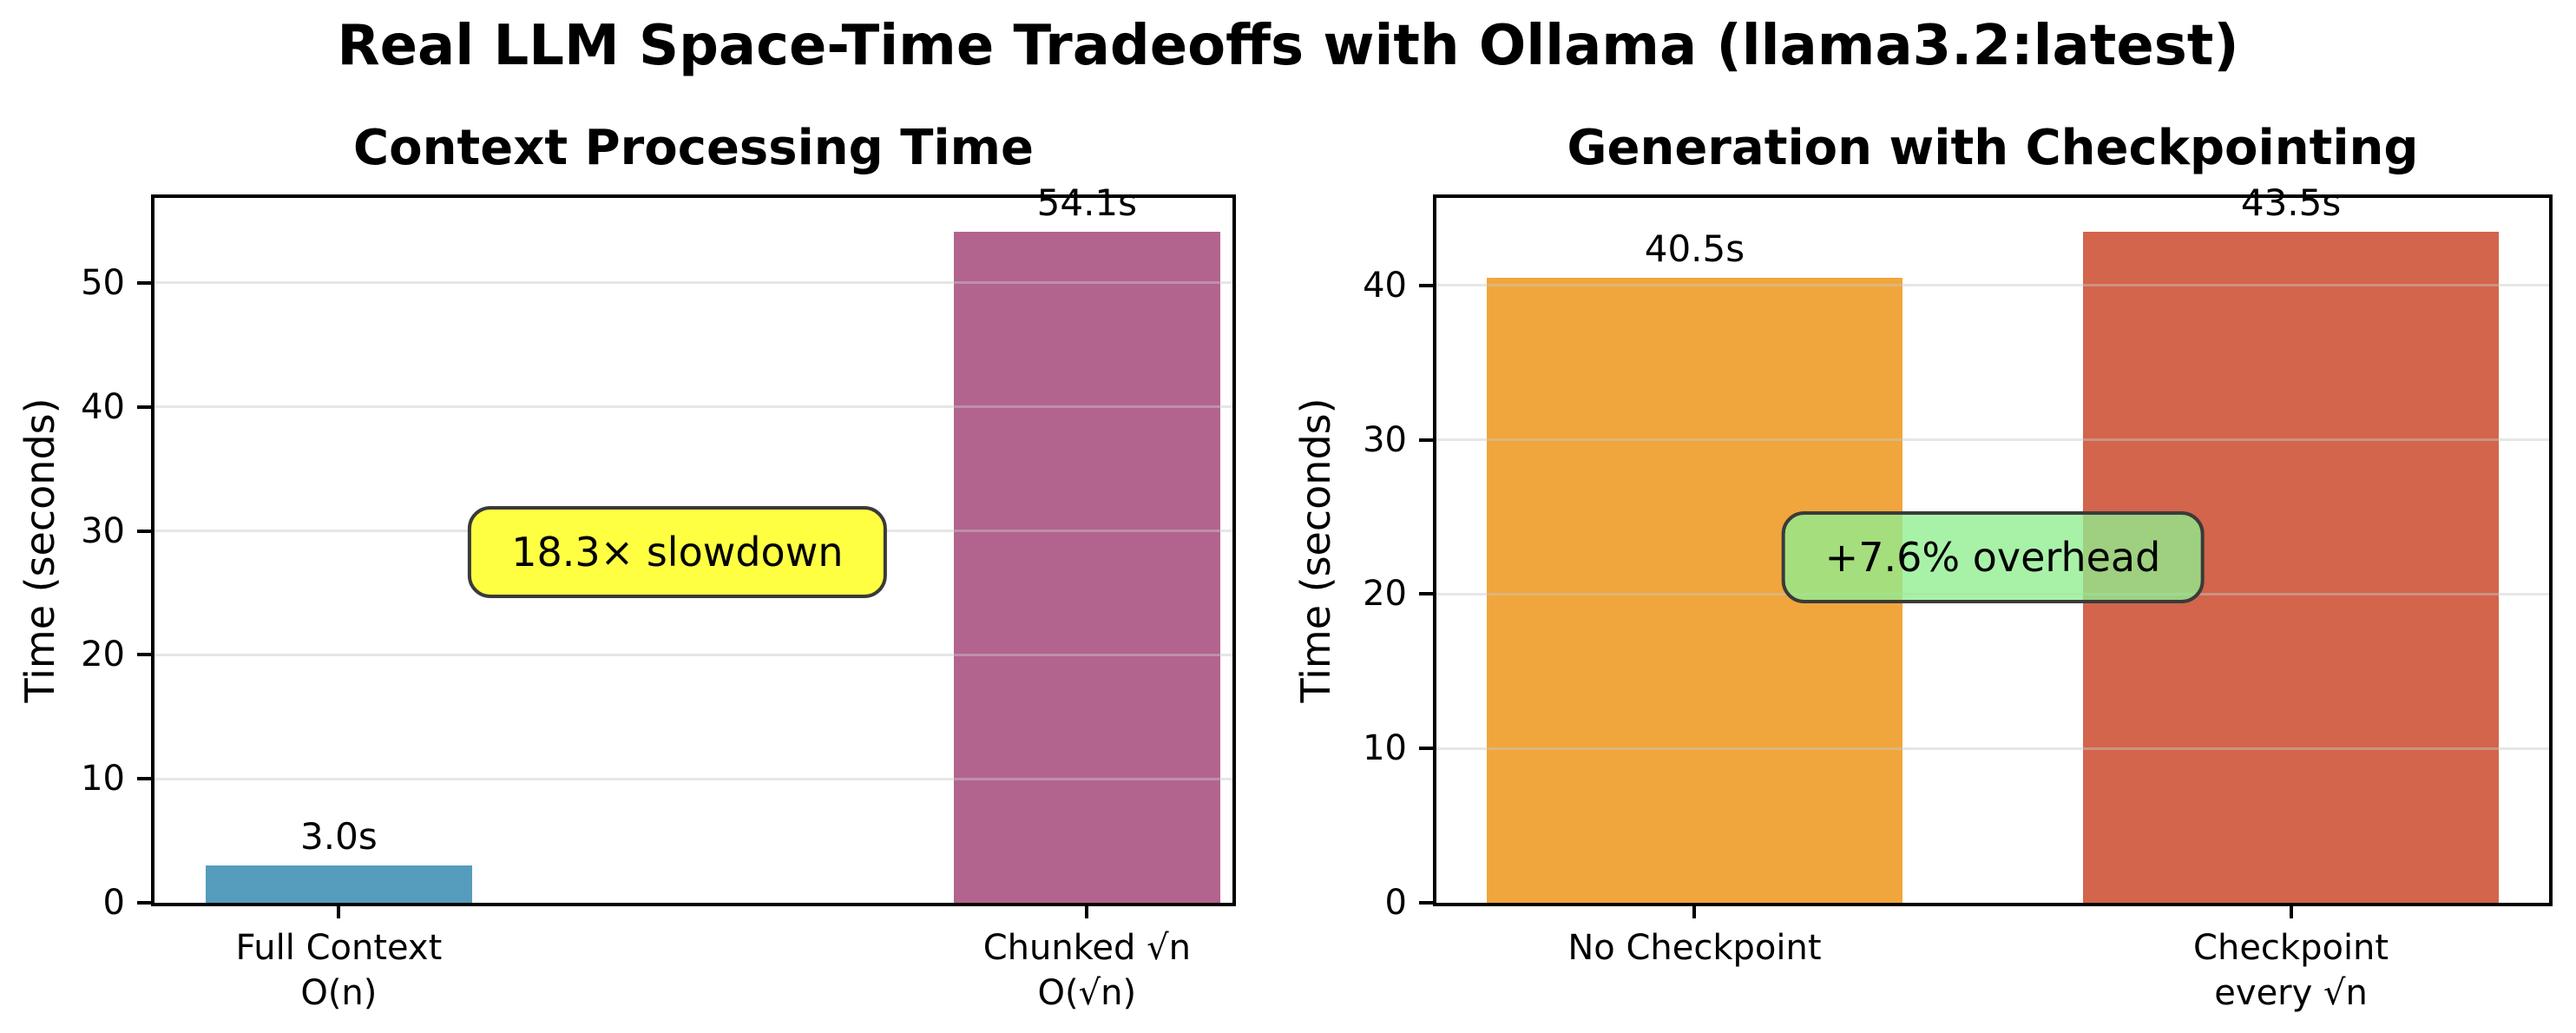  What do you see at coordinates (1087, 203) in the screenshot?
I see `bar-value-label: 54.1s` at bounding box center [1087, 203].